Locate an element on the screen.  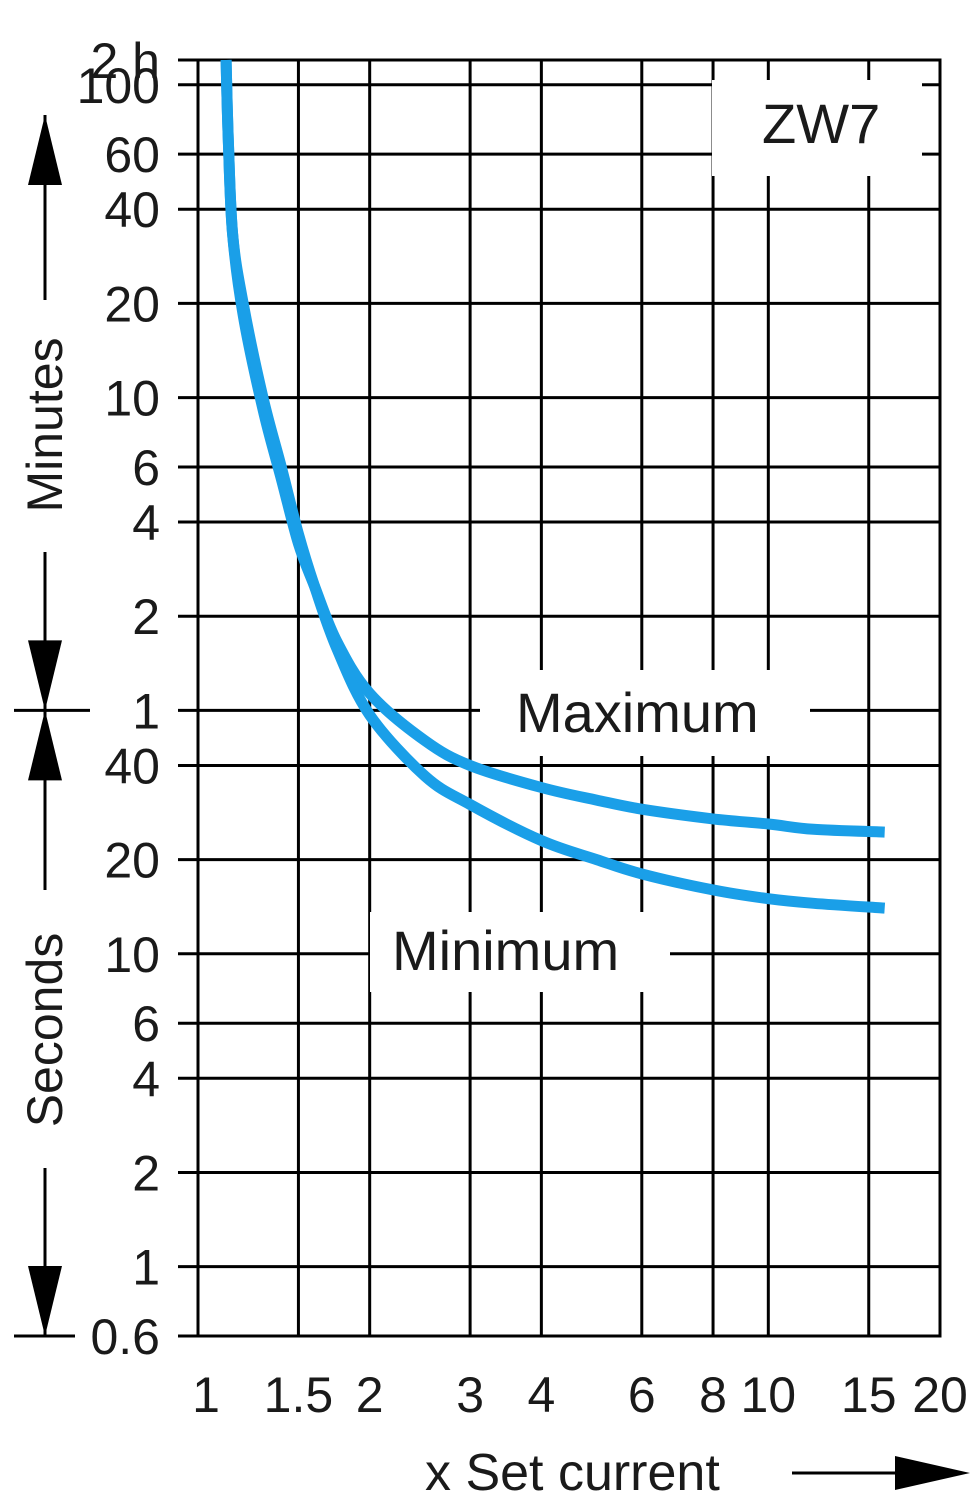
x-tick-4: 4 is located at coordinates (541, 1395).